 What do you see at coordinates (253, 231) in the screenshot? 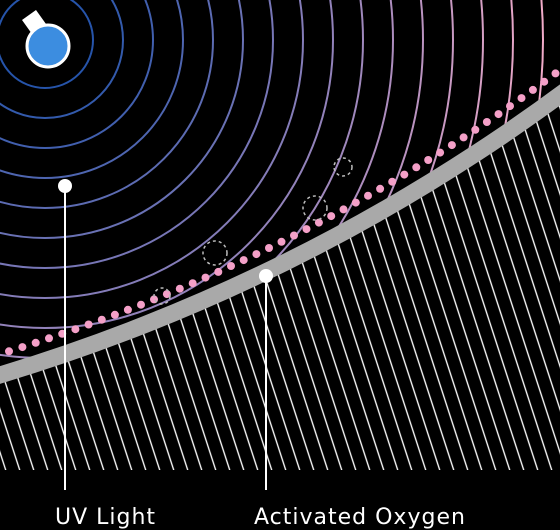
I see `molecules` at bounding box center [253, 231].